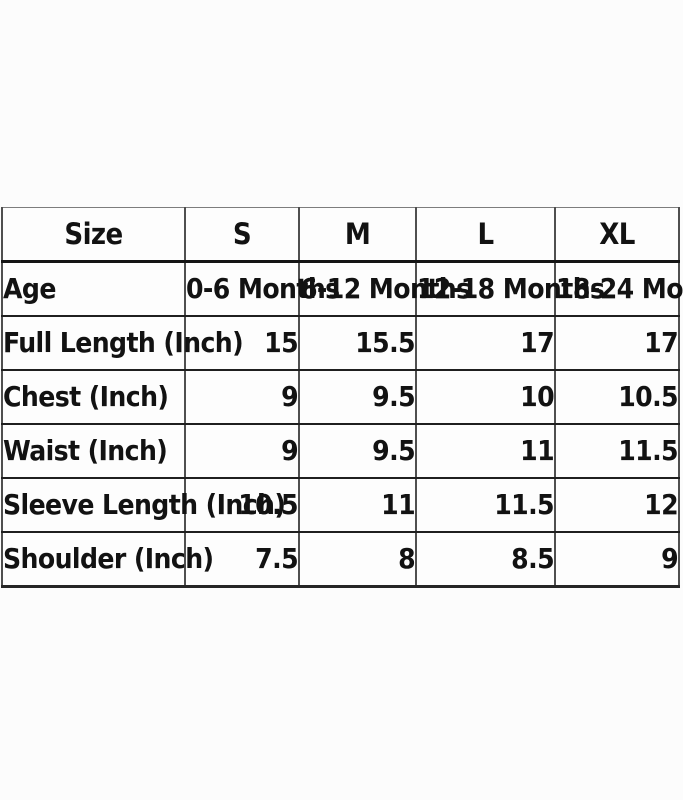  What do you see at coordinates (242, 235) in the screenshot?
I see `column-header-s: S` at bounding box center [242, 235].